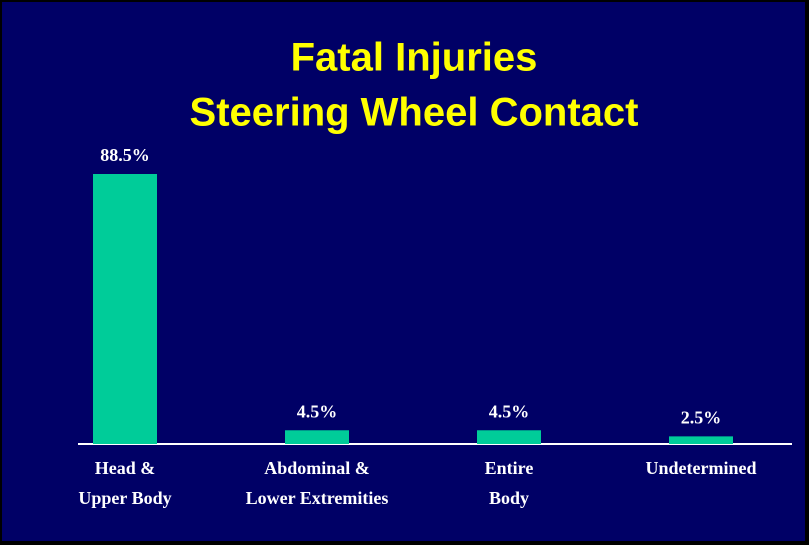 The height and width of the screenshot is (545, 809). What do you see at coordinates (509, 498) in the screenshot?
I see `x-tick-label: Body` at bounding box center [509, 498].